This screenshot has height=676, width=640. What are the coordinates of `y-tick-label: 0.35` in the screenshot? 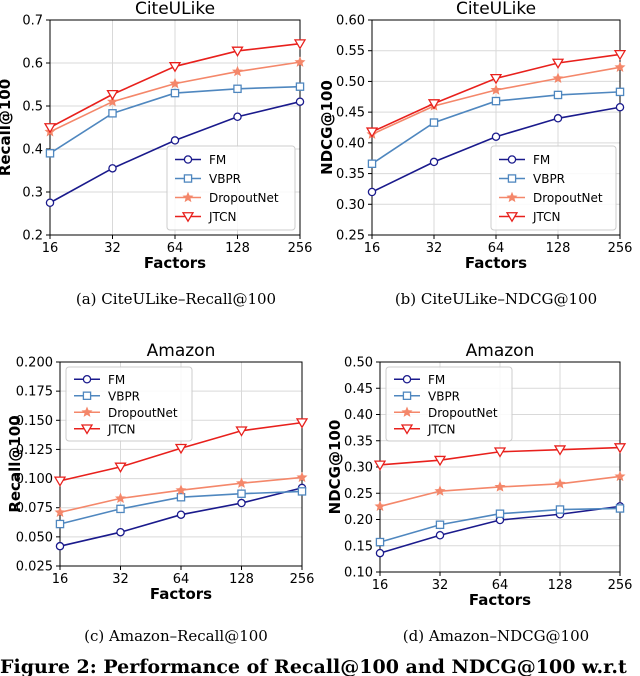 It's located at (358, 441).